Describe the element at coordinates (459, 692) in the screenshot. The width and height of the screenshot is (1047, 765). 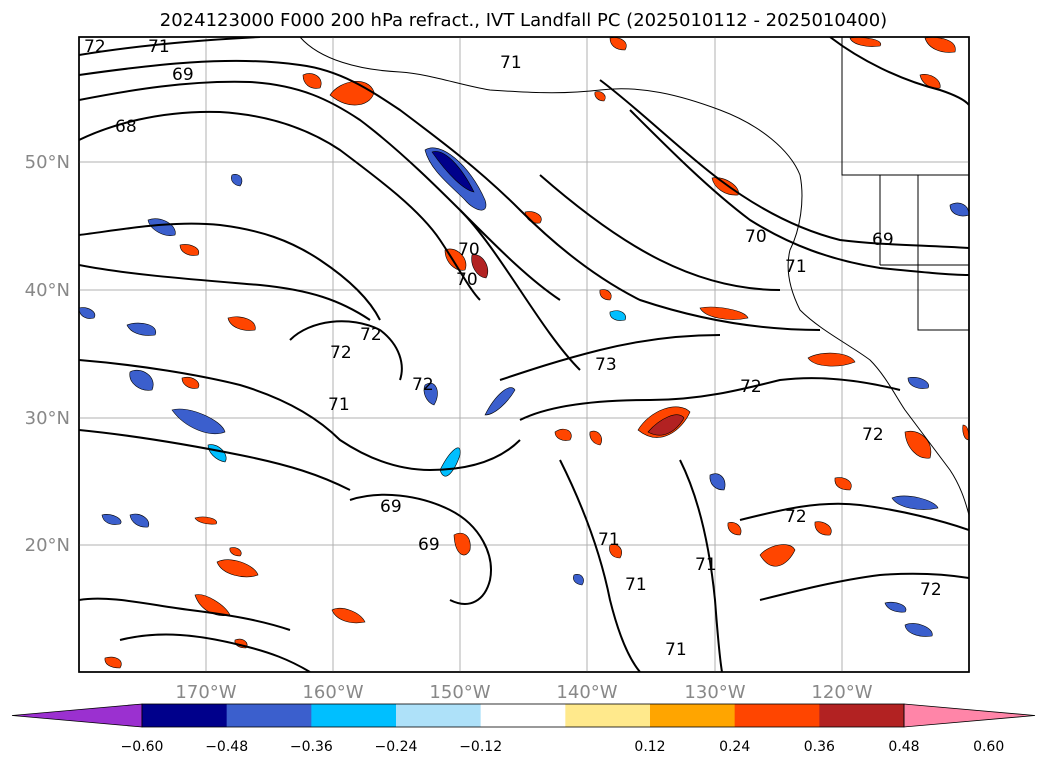
I see `lon-tick-label: 150°W` at that location.